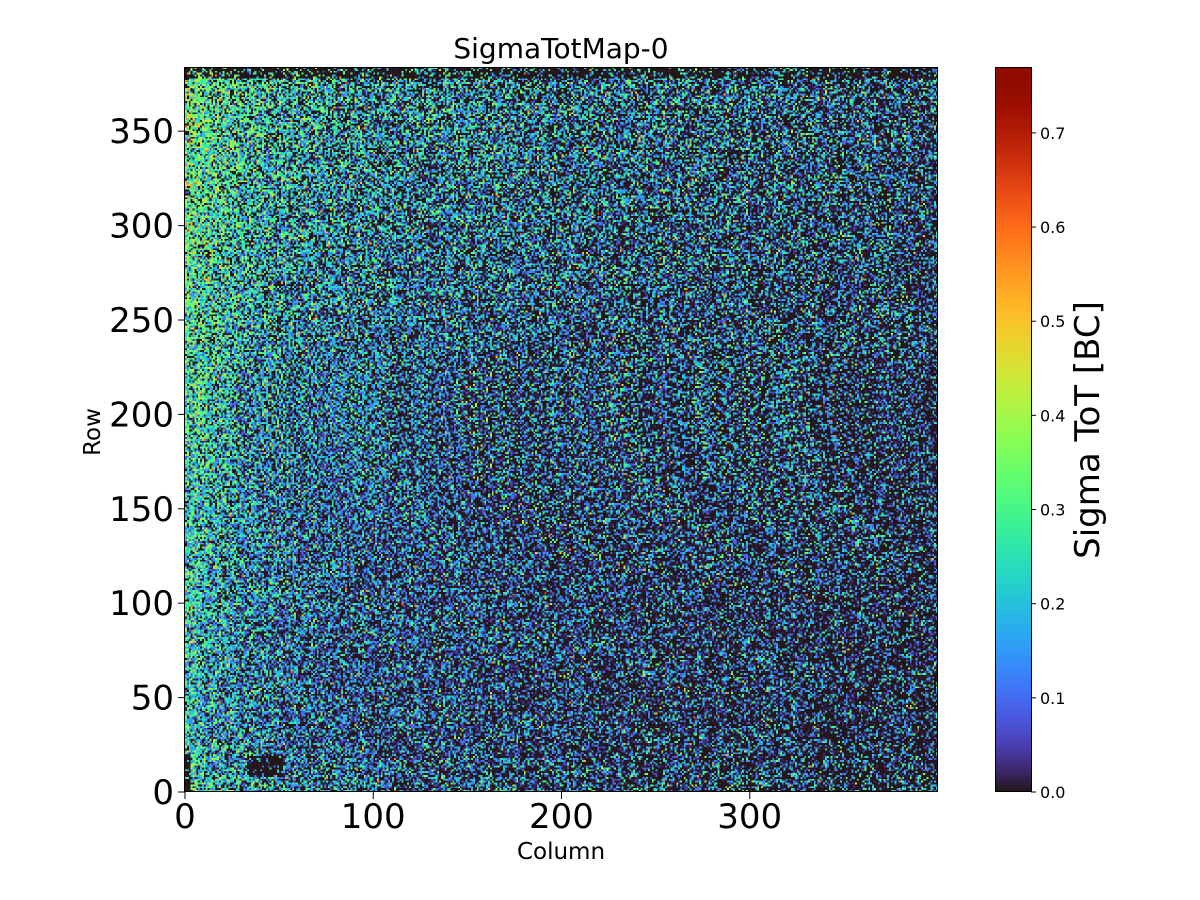 The image size is (1200, 900). Describe the element at coordinates (561, 852) in the screenshot. I see `x-axis-label: Column` at that location.